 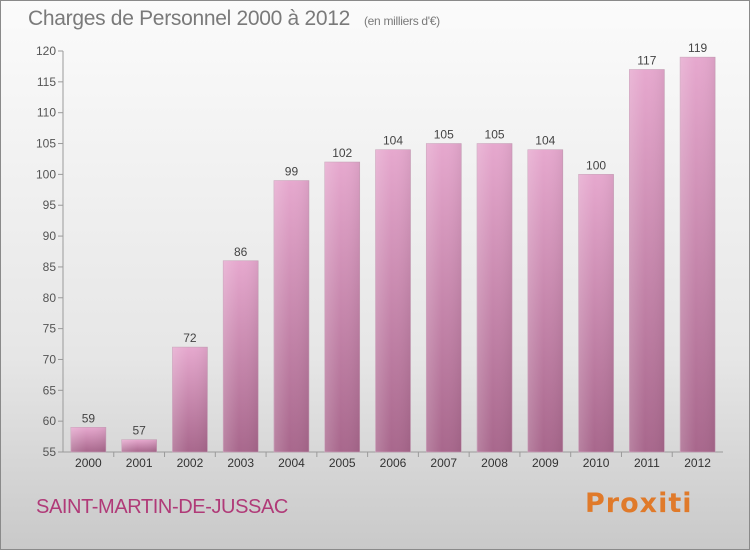 I want to click on data-label: 119, so click(x=697, y=48).